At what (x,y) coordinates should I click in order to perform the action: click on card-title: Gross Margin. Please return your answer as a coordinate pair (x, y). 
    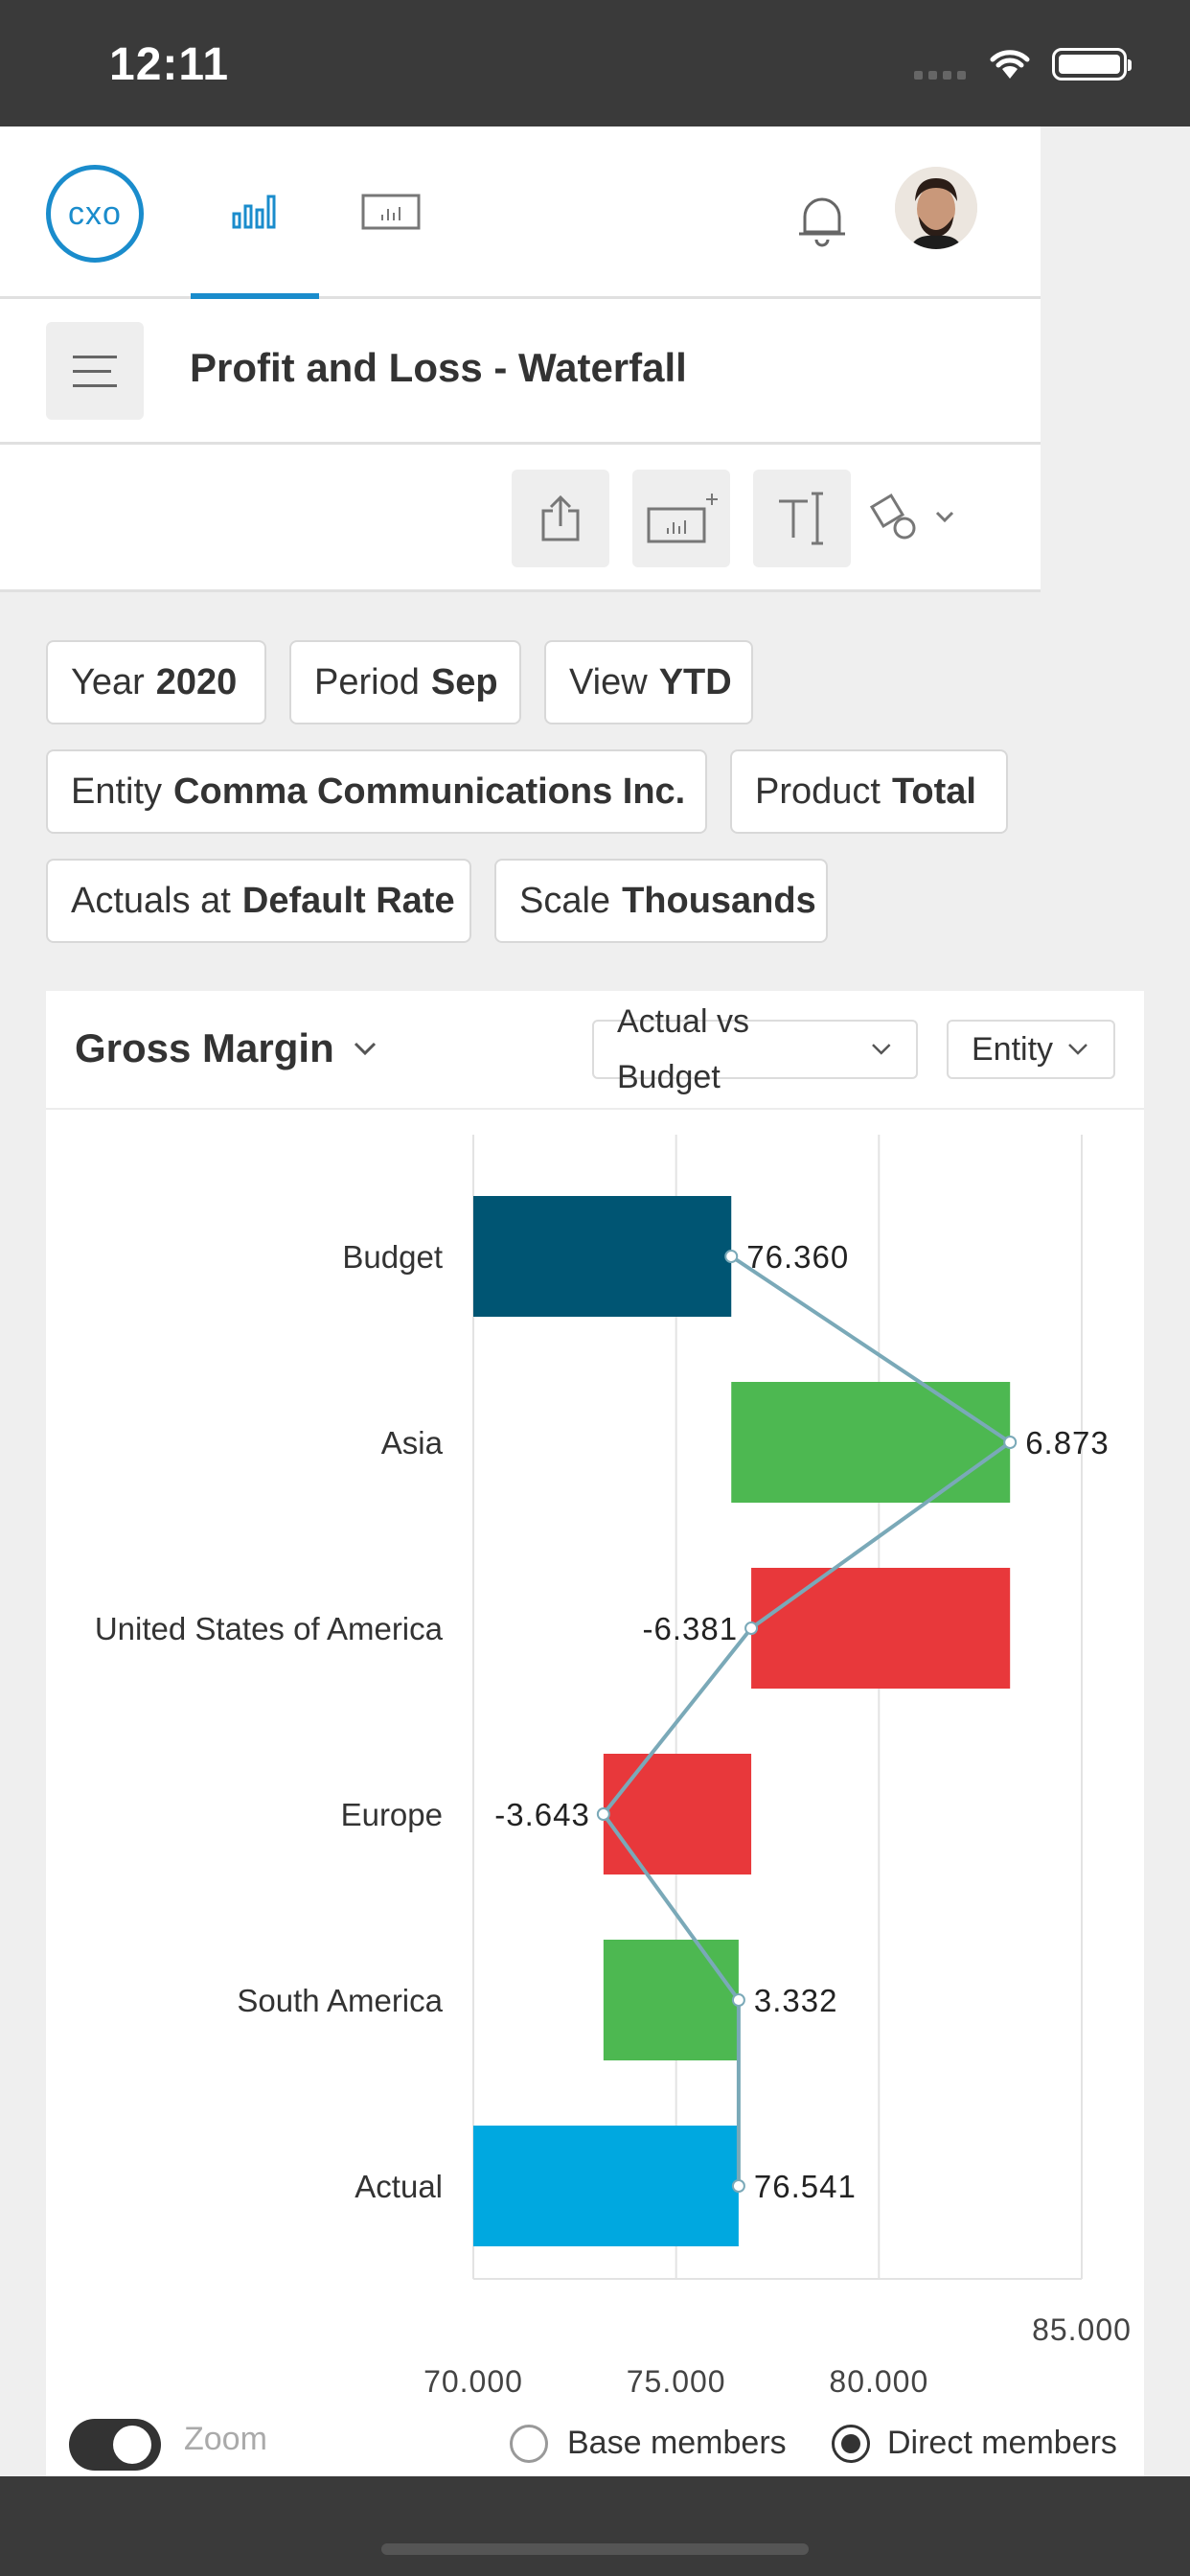
    Looking at the image, I should click on (205, 1047).